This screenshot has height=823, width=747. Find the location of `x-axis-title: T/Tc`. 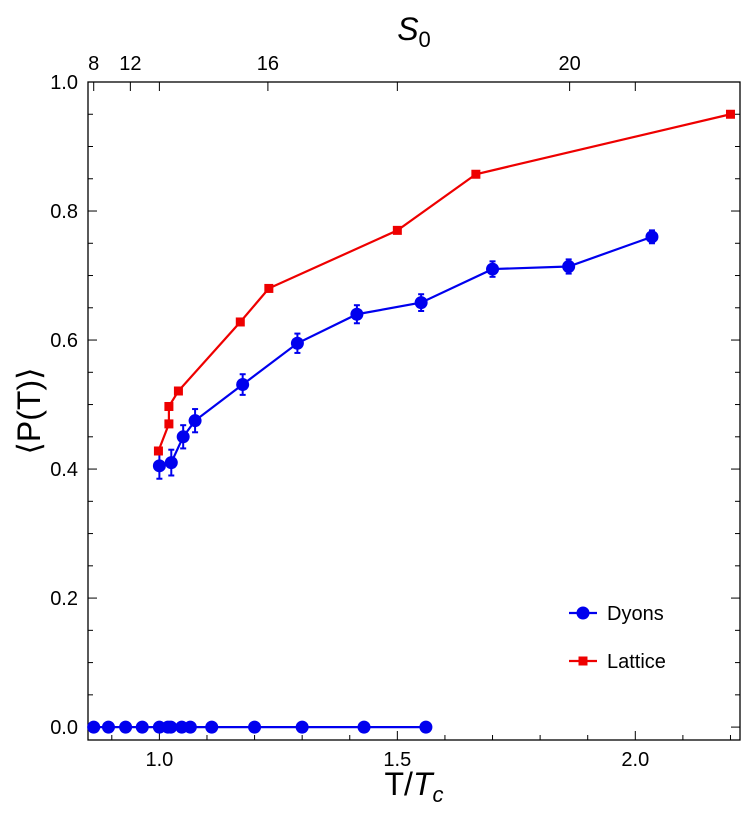

x-axis-title: T/Tc is located at coordinates (414, 786).